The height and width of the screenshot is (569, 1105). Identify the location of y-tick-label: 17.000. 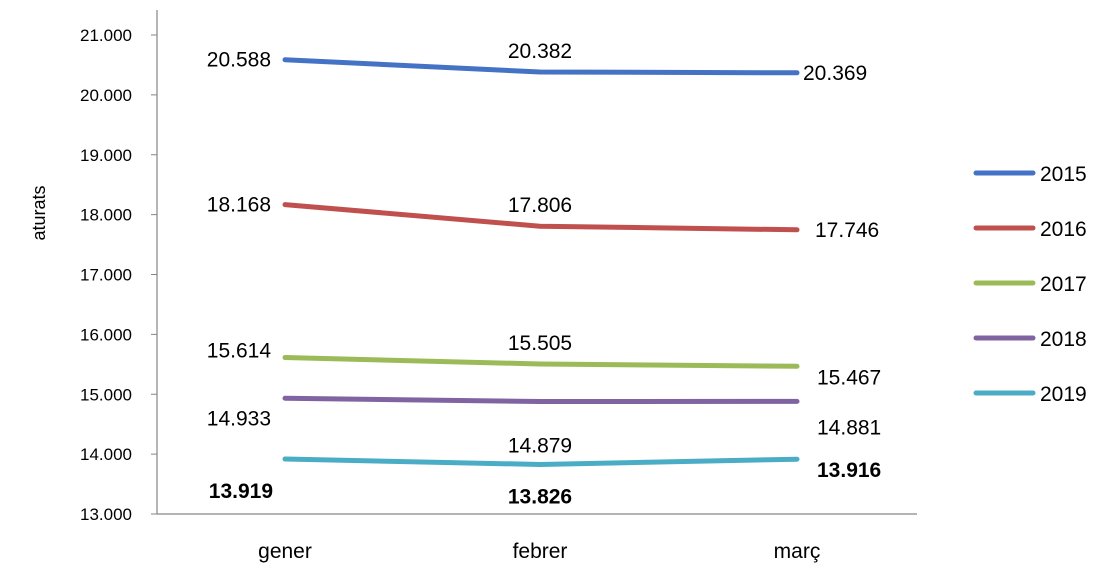
(106, 275).